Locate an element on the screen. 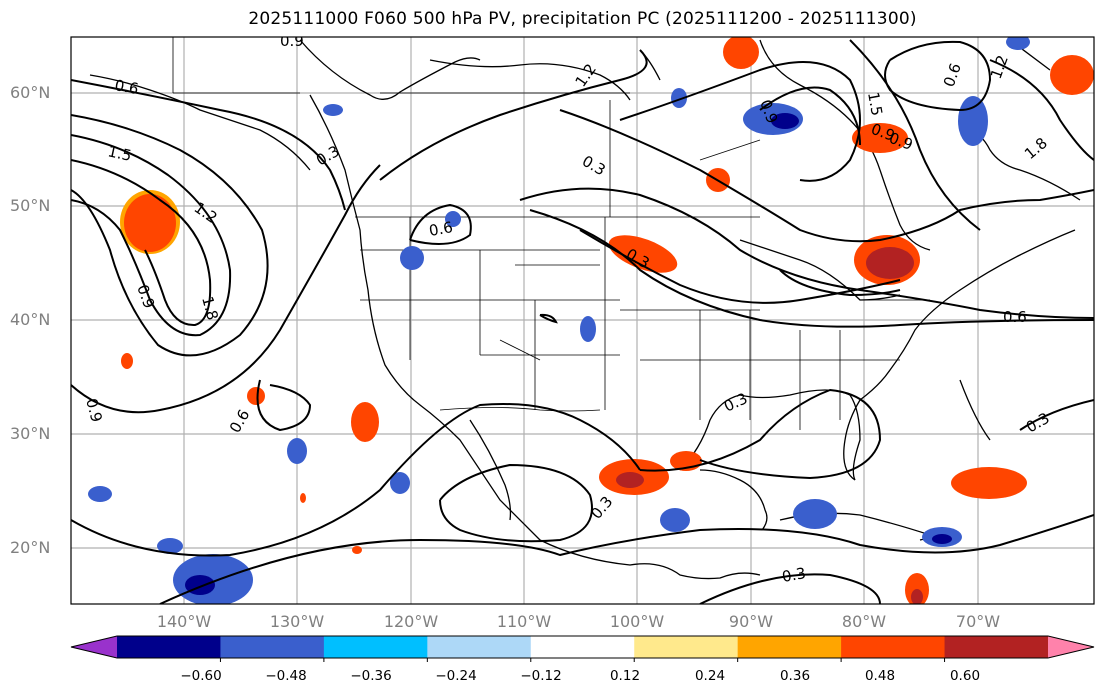  colorbar is located at coordinates (582, 648).